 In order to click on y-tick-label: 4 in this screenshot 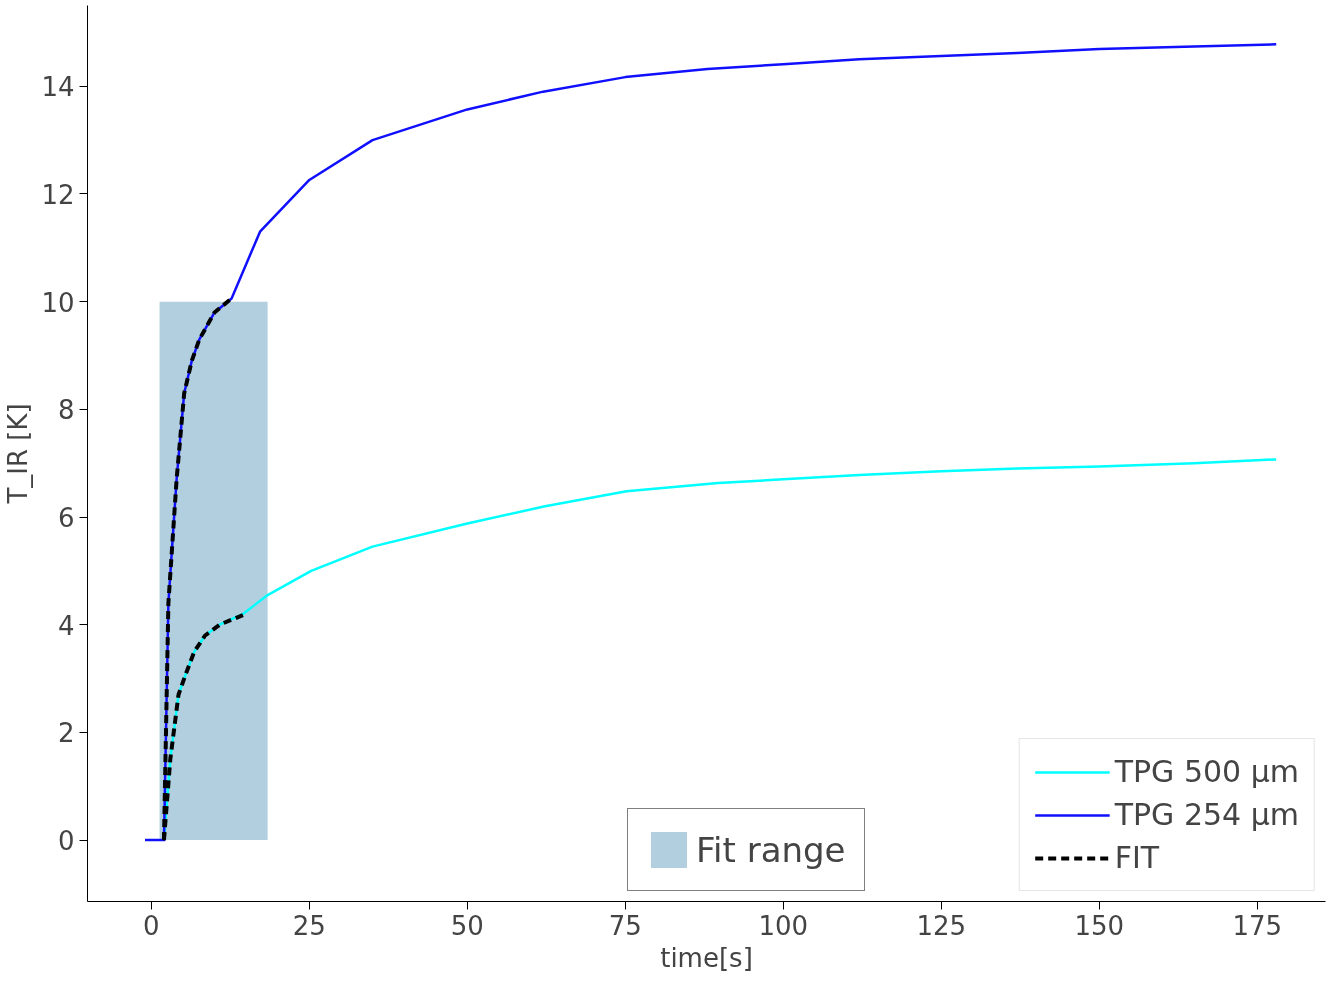, I will do `click(66, 625)`.